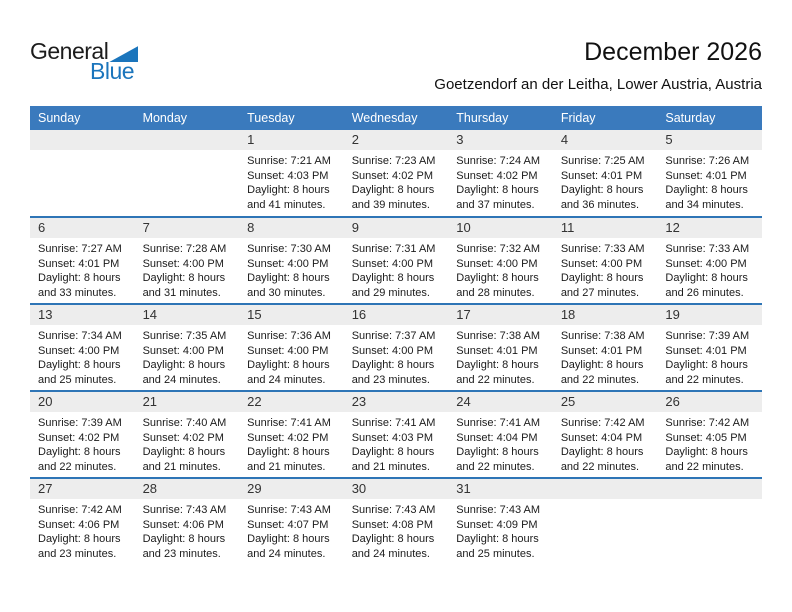  Describe the element at coordinates (45, 314) in the screenshot. I see `day-number: 13` at that location.